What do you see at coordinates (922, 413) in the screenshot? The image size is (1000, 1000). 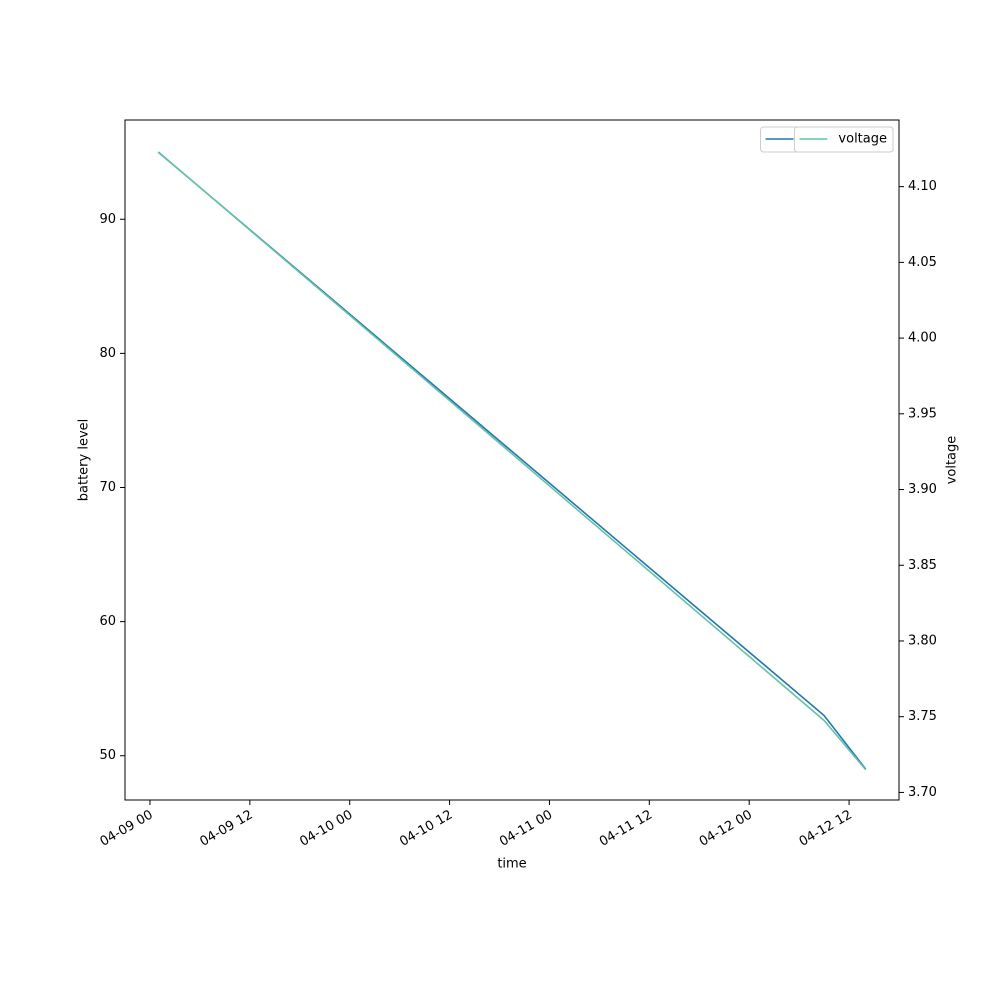 I see `y2-tick-label: 3.95` at bounding box center [922, 413].